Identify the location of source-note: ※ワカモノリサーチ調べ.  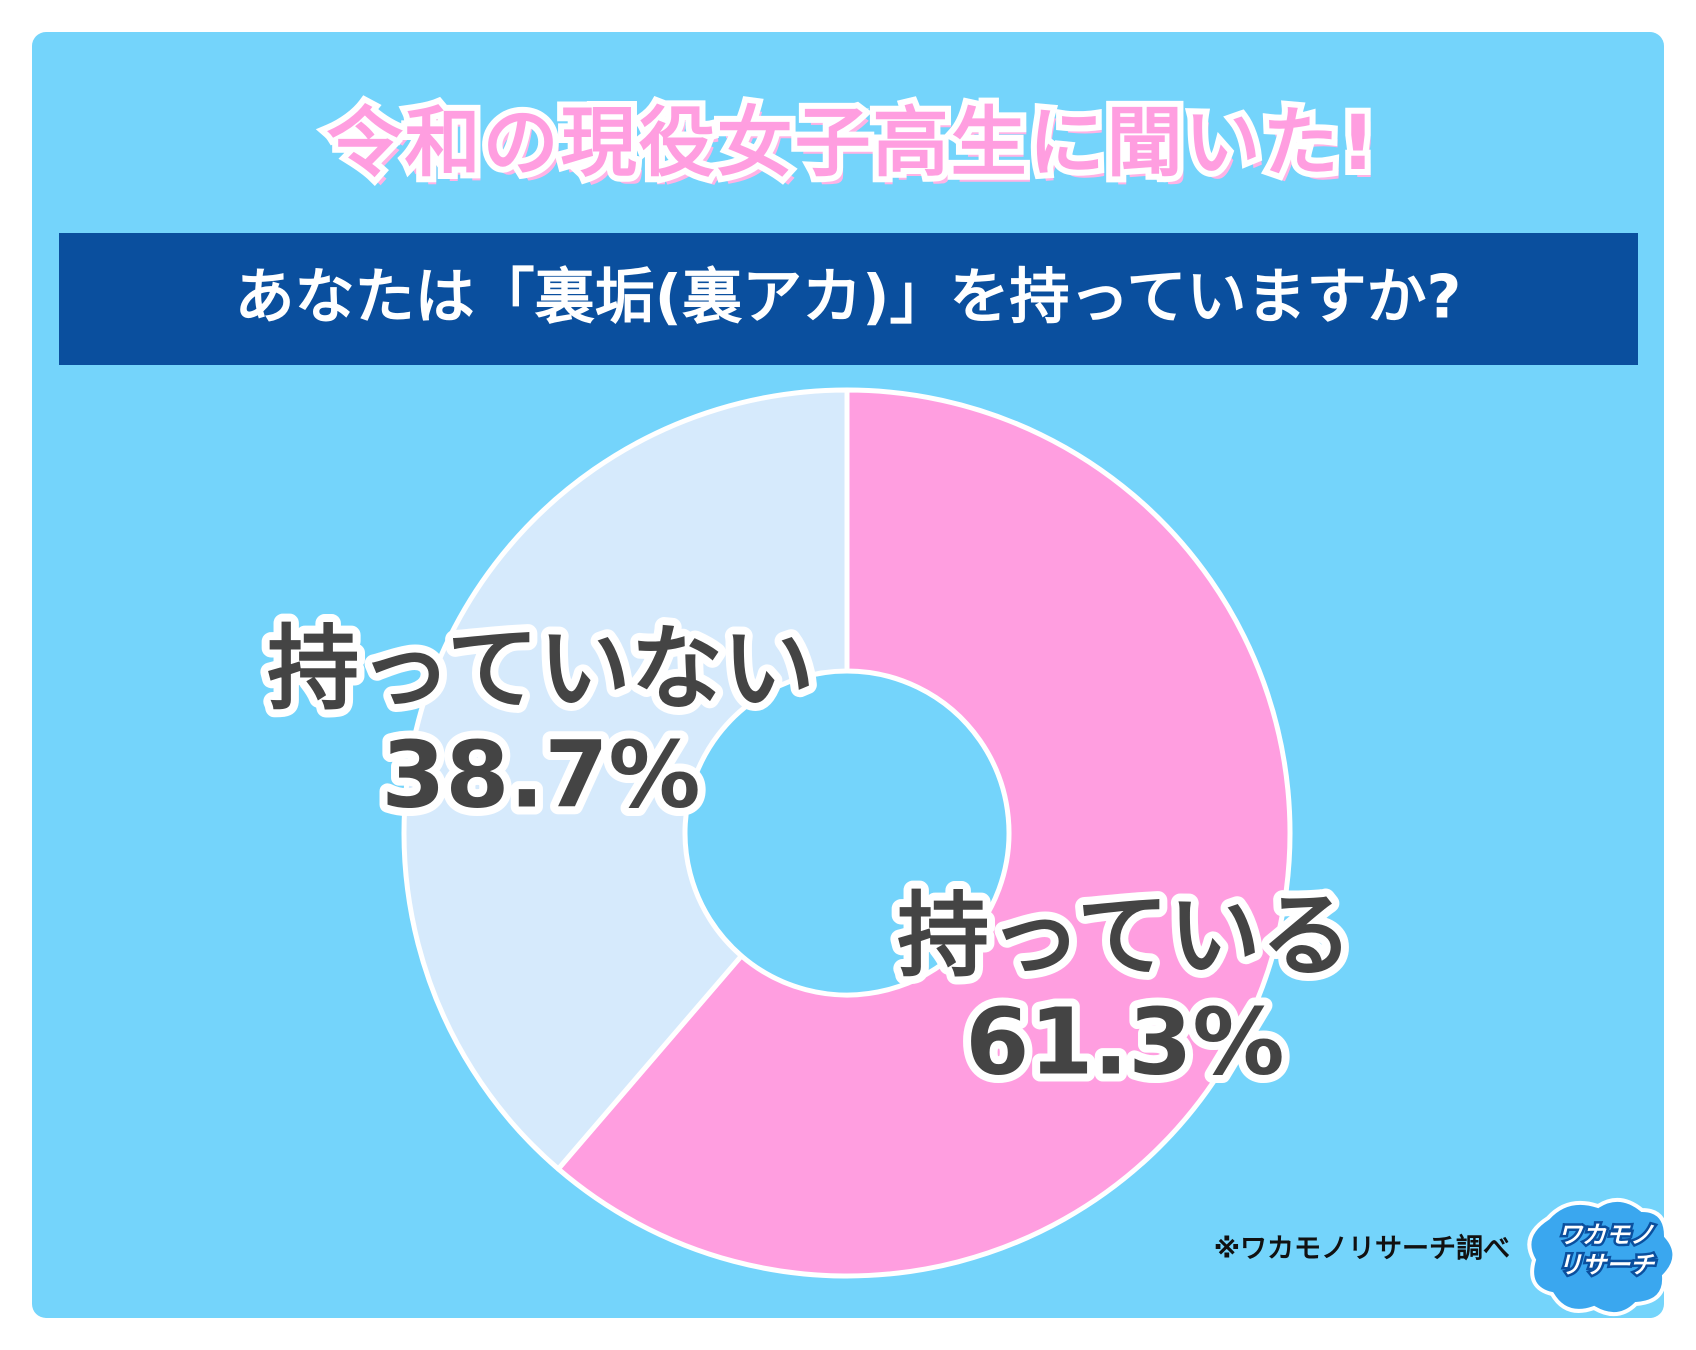
(1362, 1249).